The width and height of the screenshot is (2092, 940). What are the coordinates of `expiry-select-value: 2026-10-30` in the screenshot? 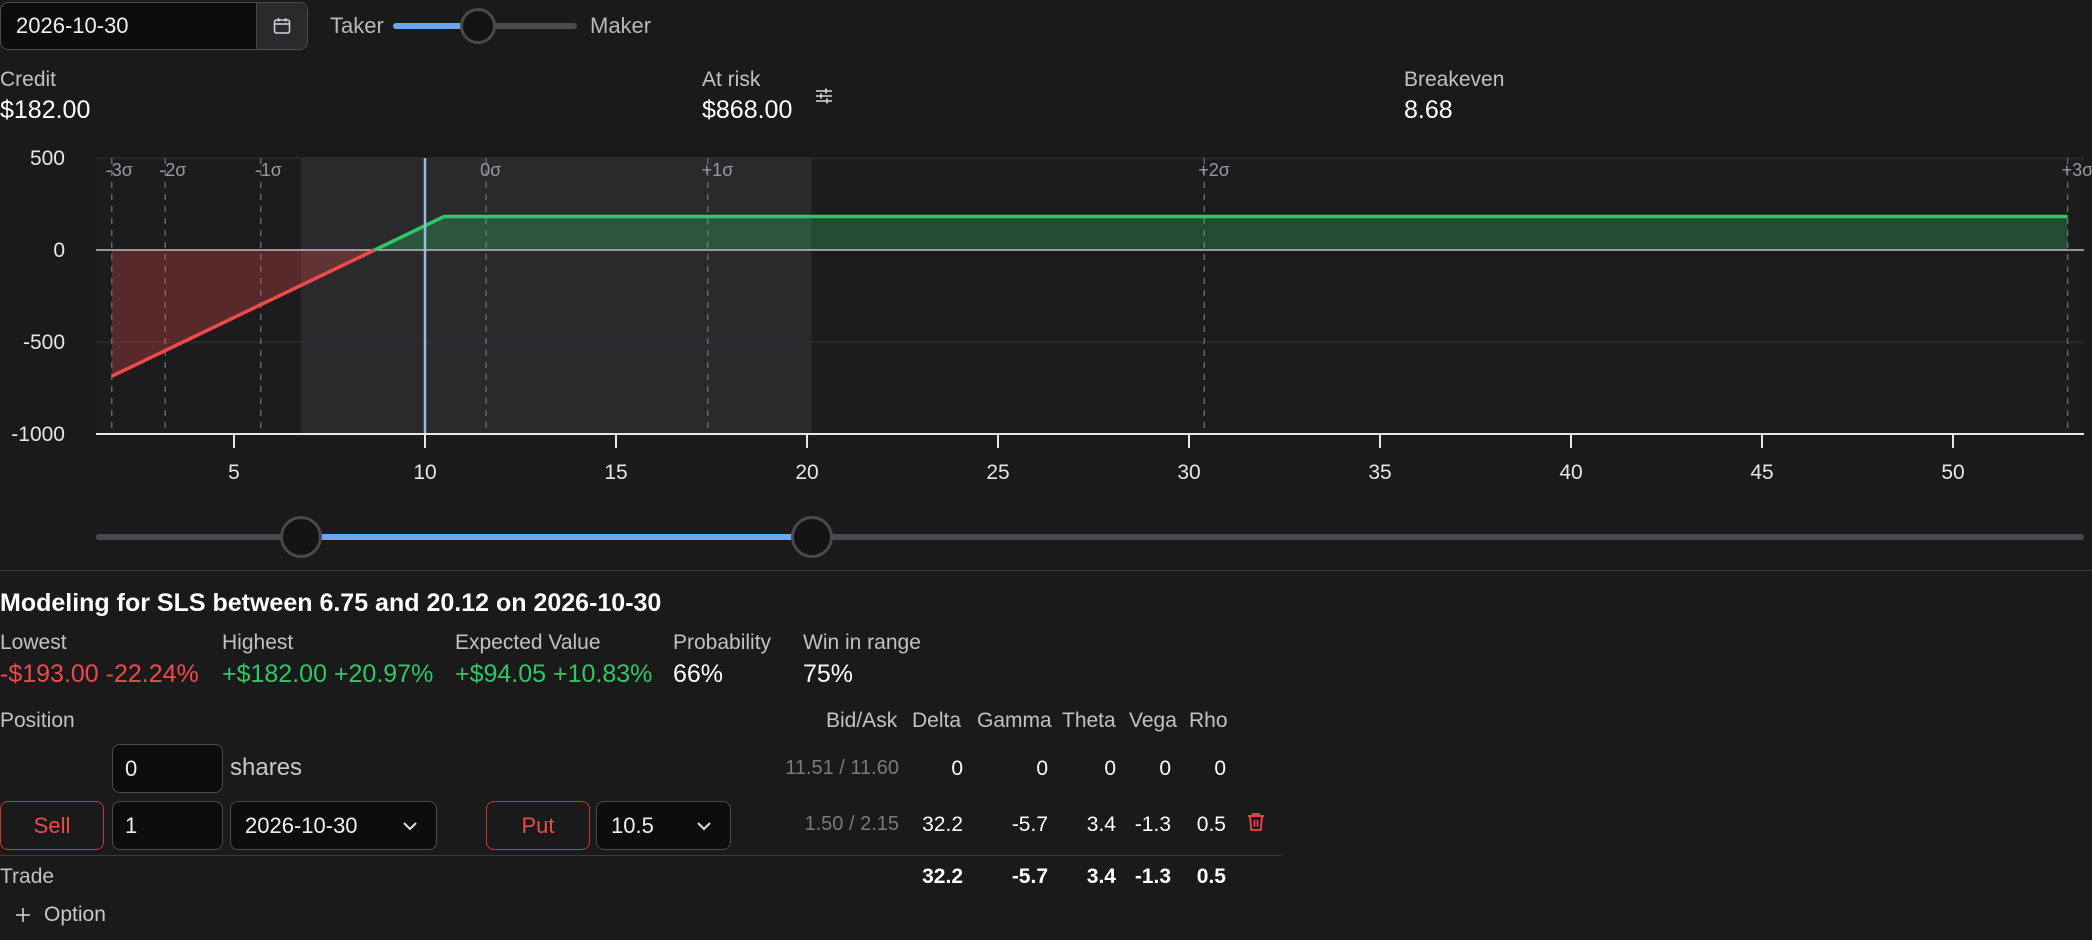 It's located at (301, 825).